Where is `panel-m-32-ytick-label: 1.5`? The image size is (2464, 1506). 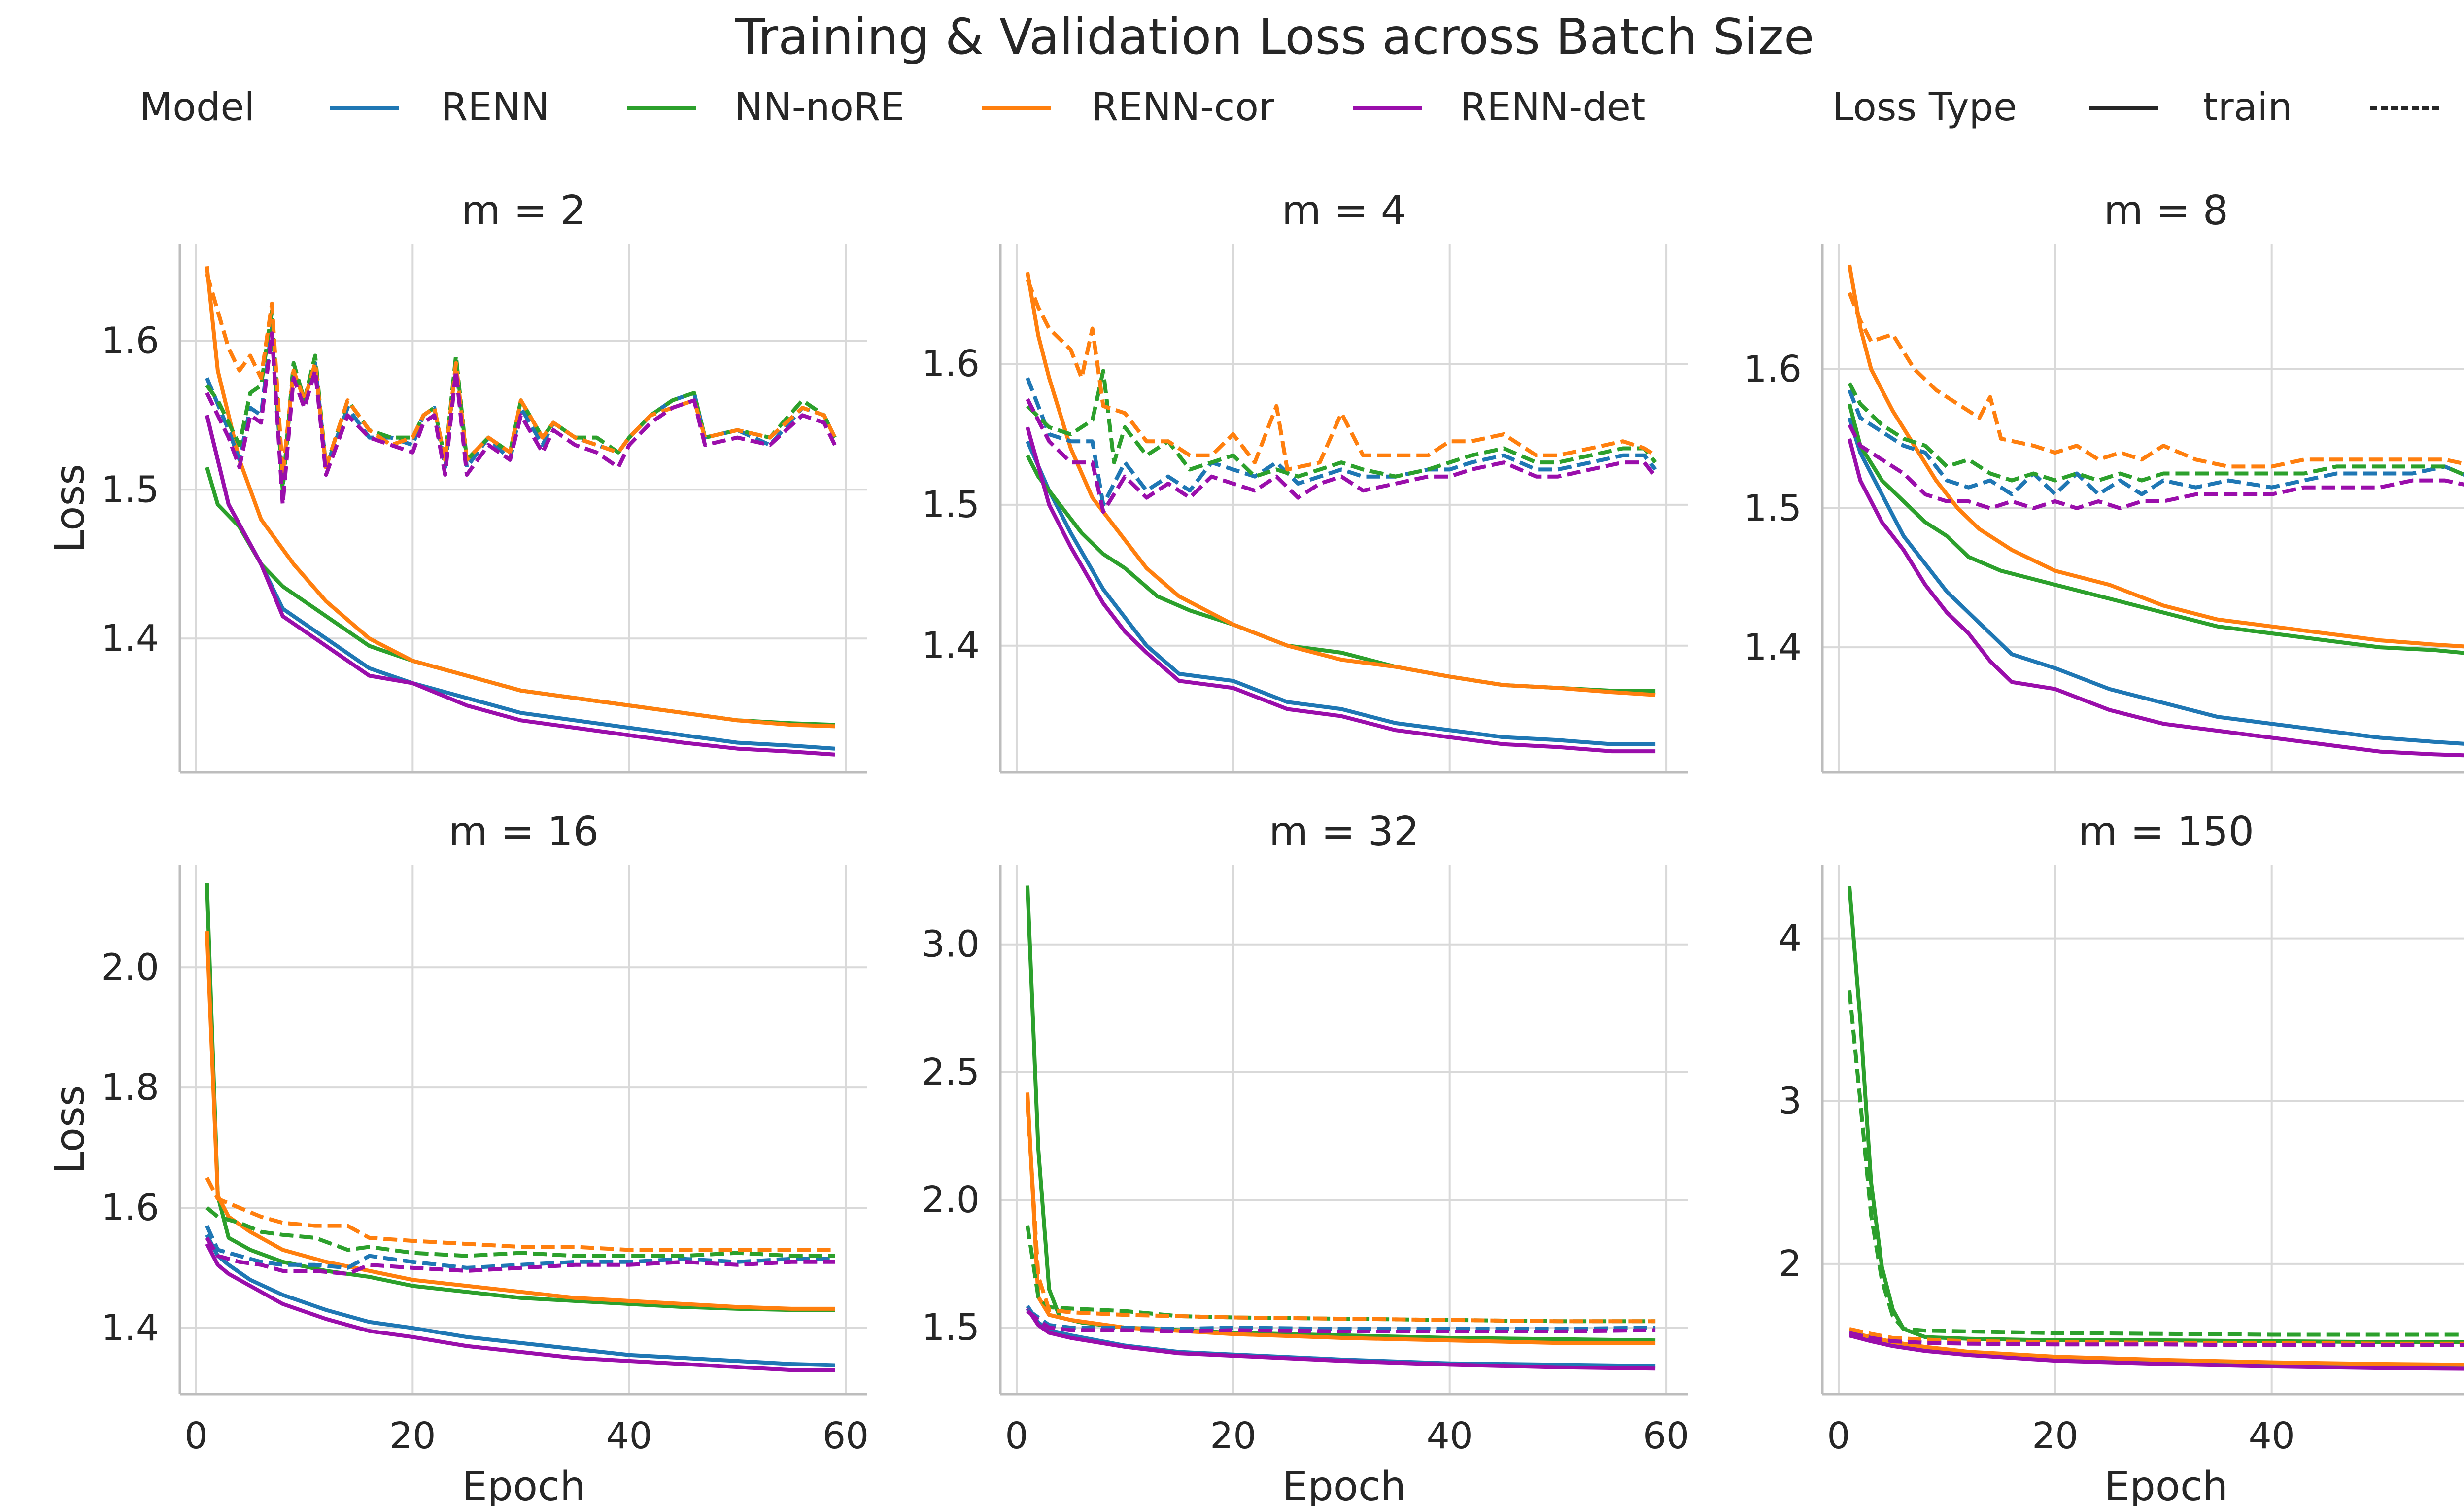
panel-m-32-ytick-label: 1.5 is located at coordinates (951, 1327).